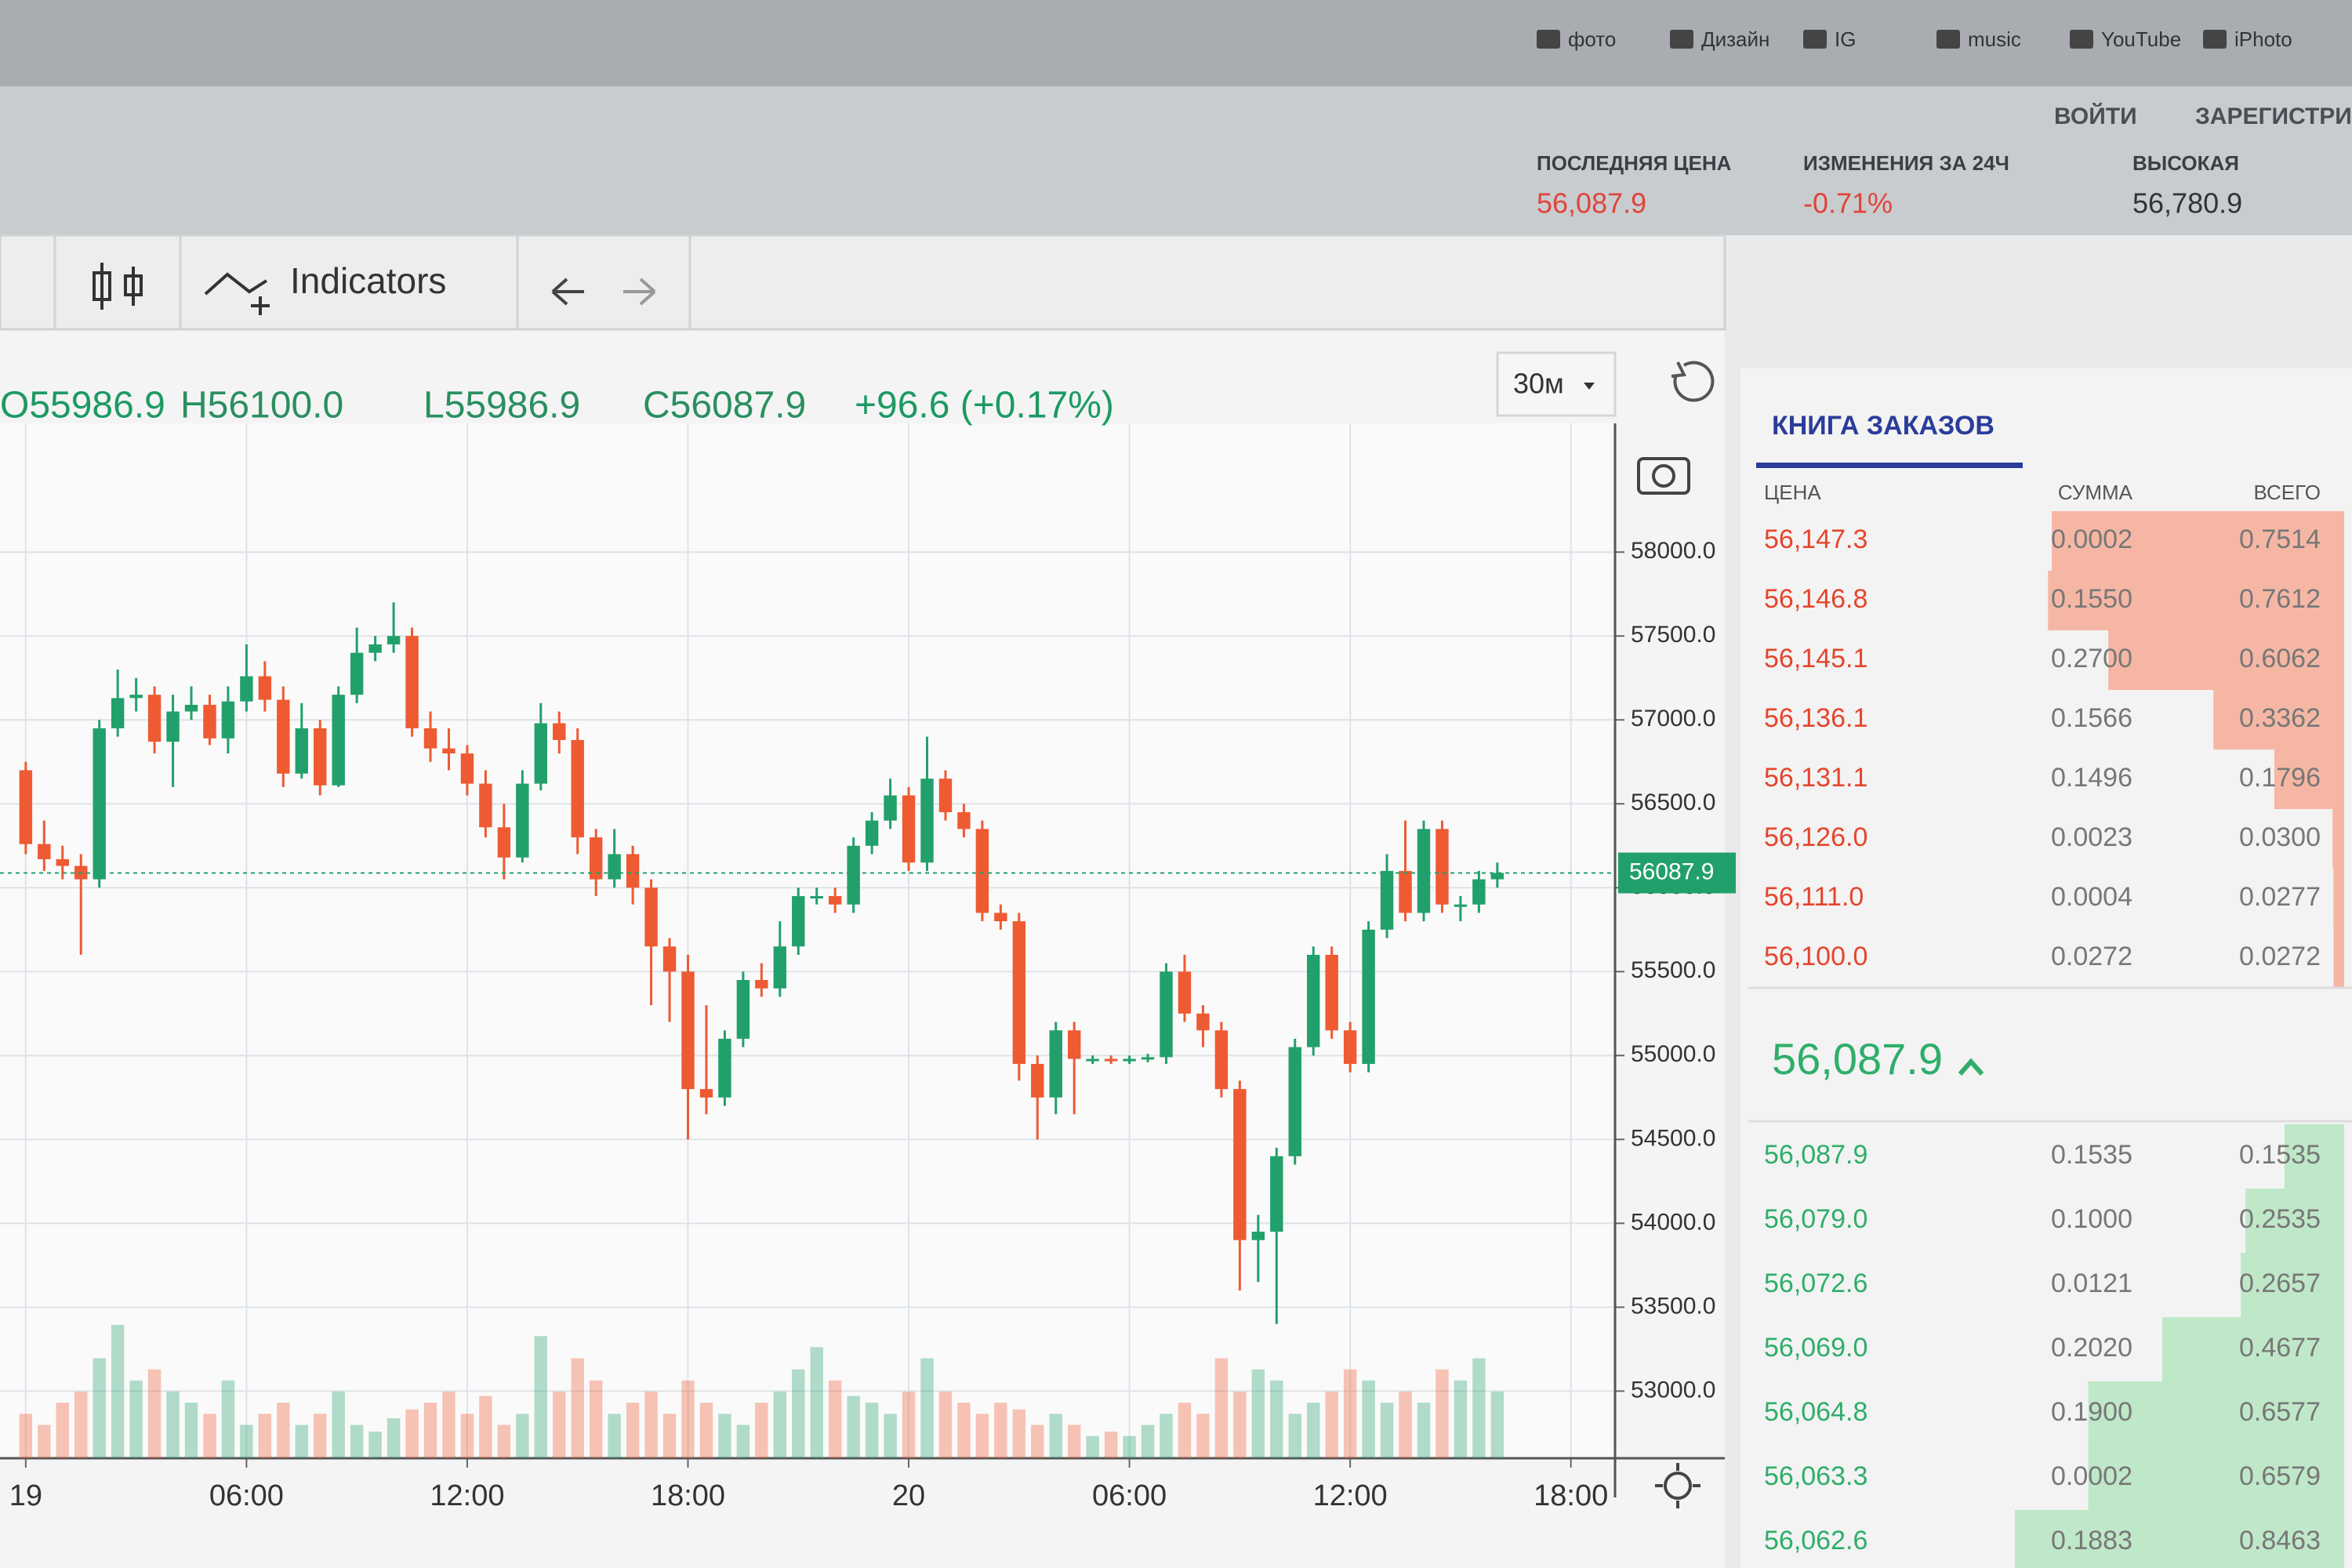 This screenshot has width=2352, height=1568. What do you see at coordinates (1815, 1219) in the screenshot?
I see `bid-cell: 56,079.0` at bounding box center [1815, 1219].